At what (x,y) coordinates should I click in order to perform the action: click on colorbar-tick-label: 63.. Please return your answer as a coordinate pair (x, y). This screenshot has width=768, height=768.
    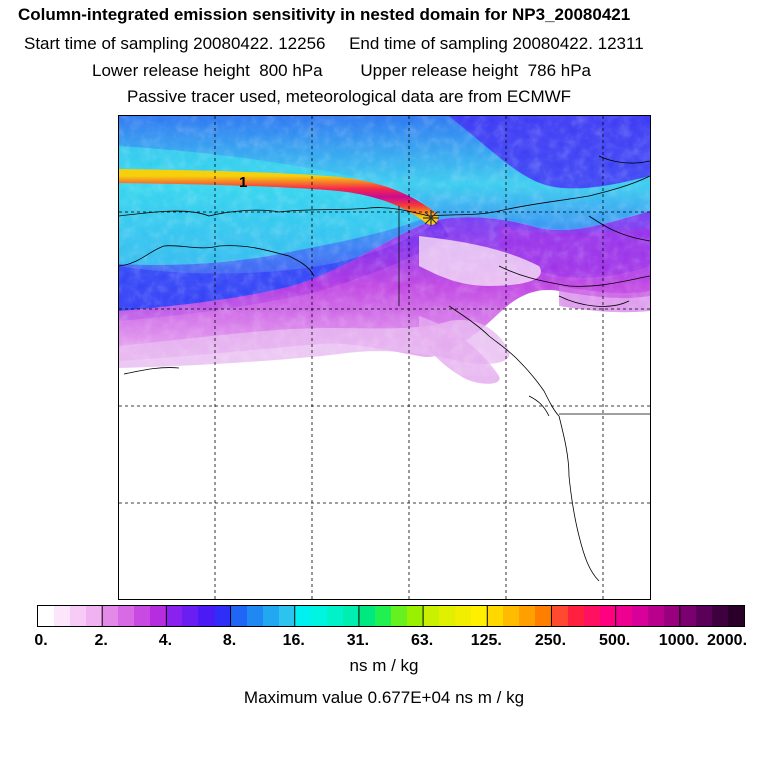
    Looking at the image, I should click on (422, 640).